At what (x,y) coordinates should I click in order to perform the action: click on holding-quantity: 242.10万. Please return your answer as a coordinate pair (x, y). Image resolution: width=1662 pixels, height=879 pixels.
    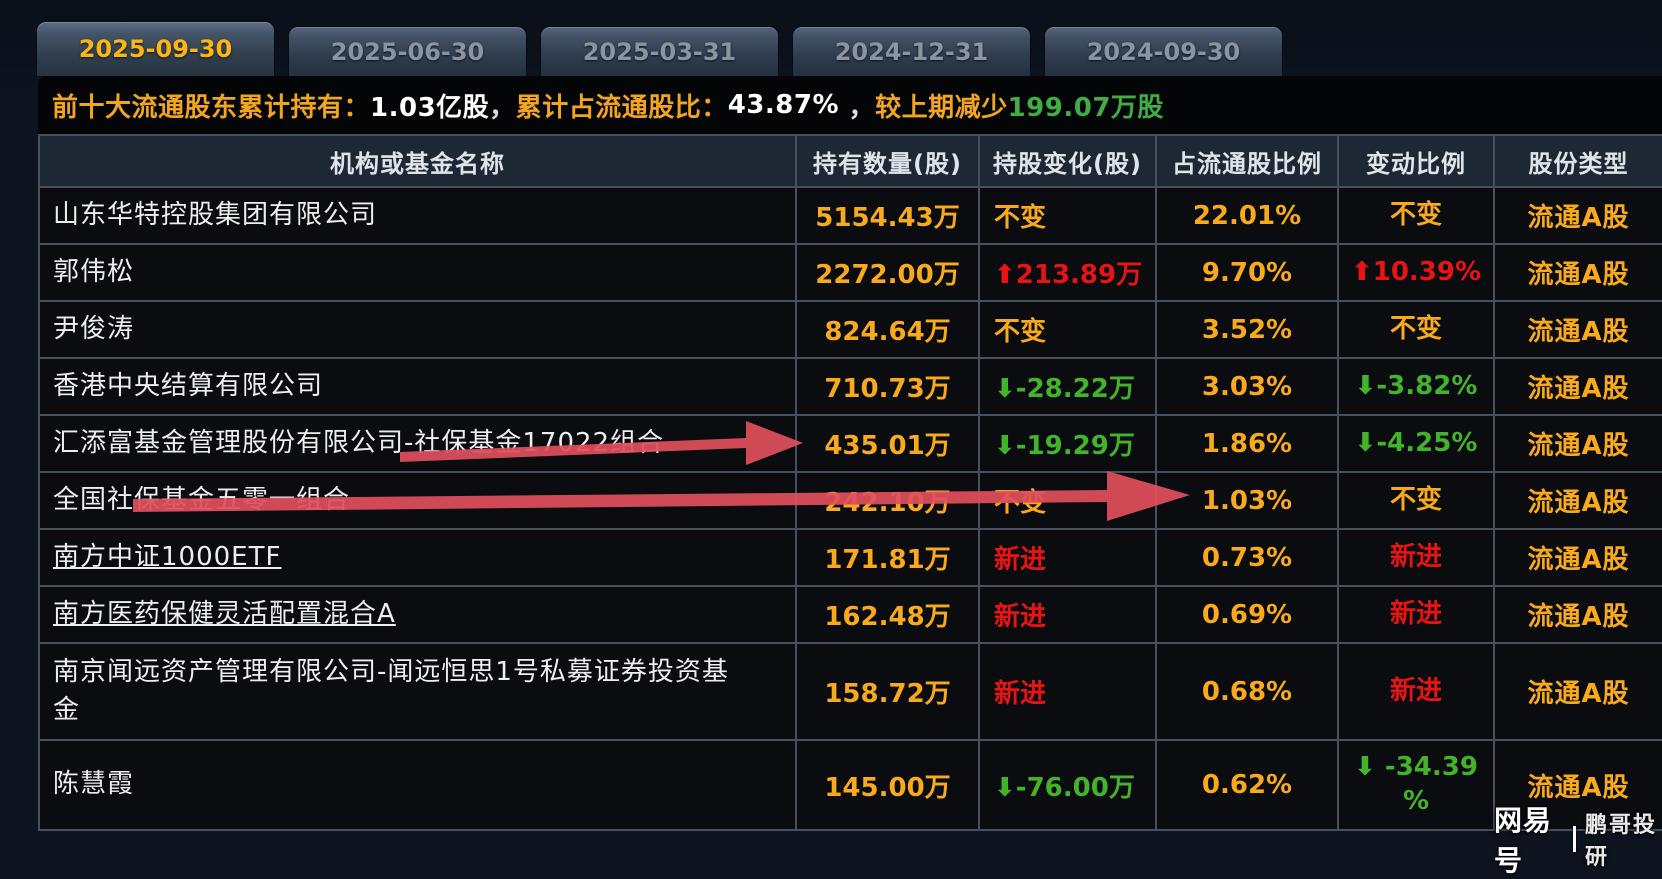
    Looking at the image, I should click on (887, 500).